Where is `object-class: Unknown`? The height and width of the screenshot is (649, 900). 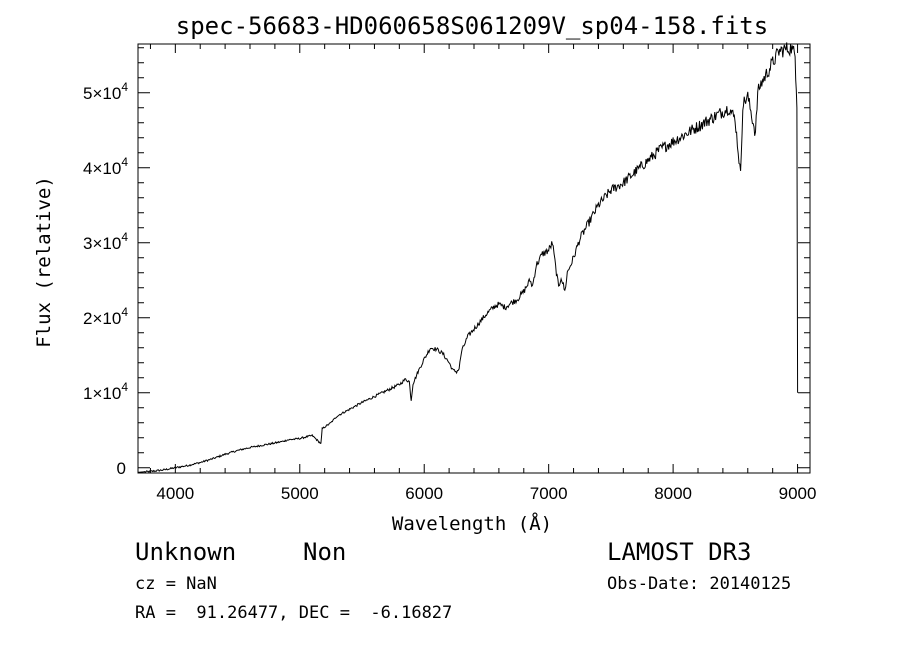
object-class: Unknown is located at coordinates (186, 552).